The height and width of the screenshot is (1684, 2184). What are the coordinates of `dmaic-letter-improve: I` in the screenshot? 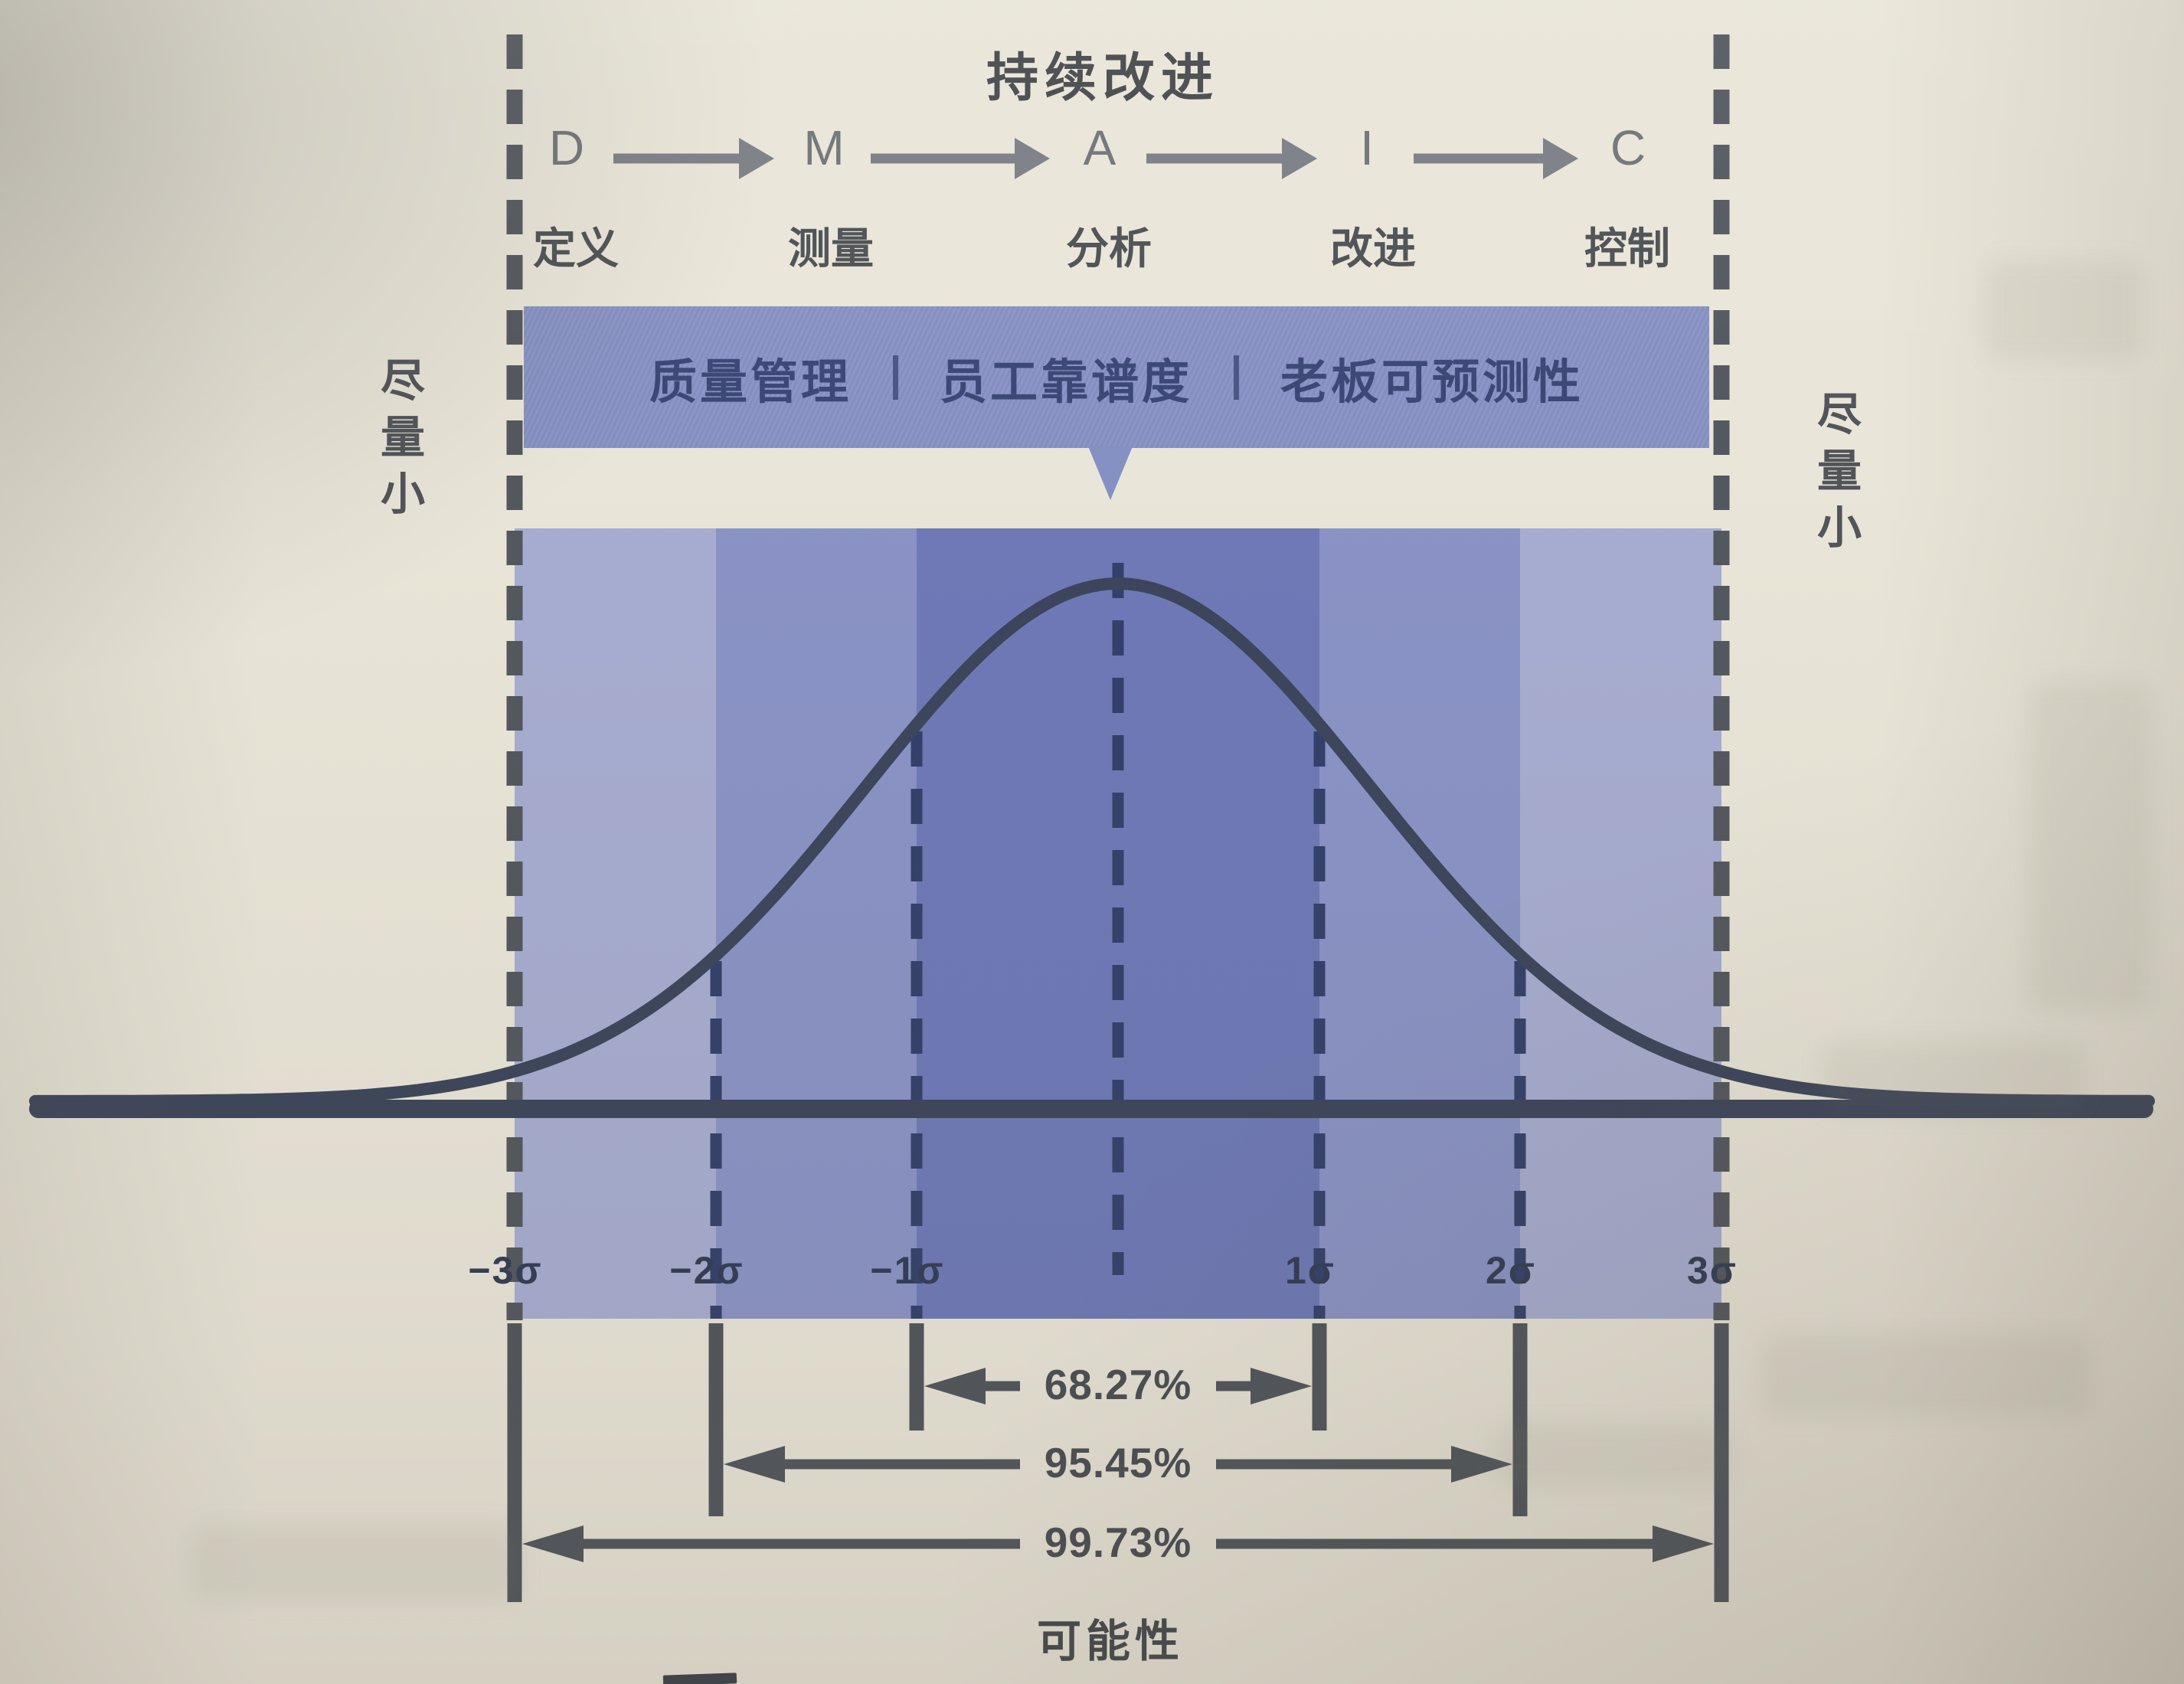 It's located at (1367, 147).